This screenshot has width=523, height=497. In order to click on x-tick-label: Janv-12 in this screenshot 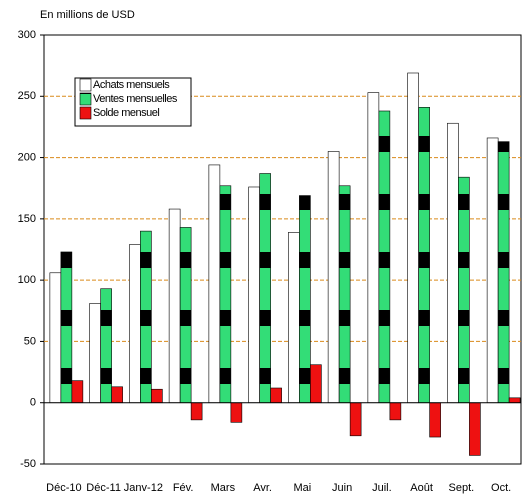, I will do `click(143, 488)`.